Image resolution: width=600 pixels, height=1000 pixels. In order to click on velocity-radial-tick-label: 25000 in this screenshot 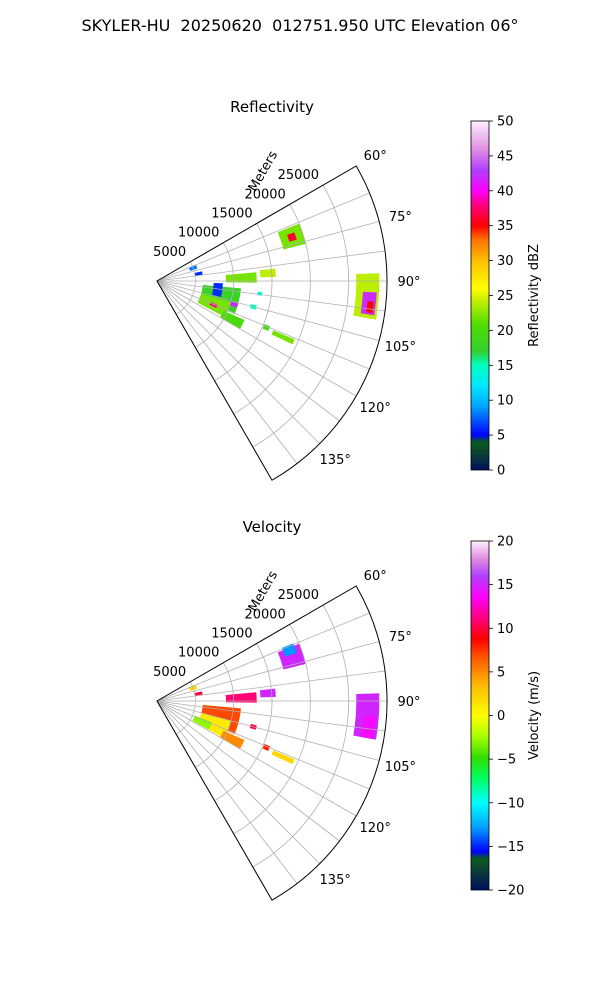, I will do `click(298, 595)`.